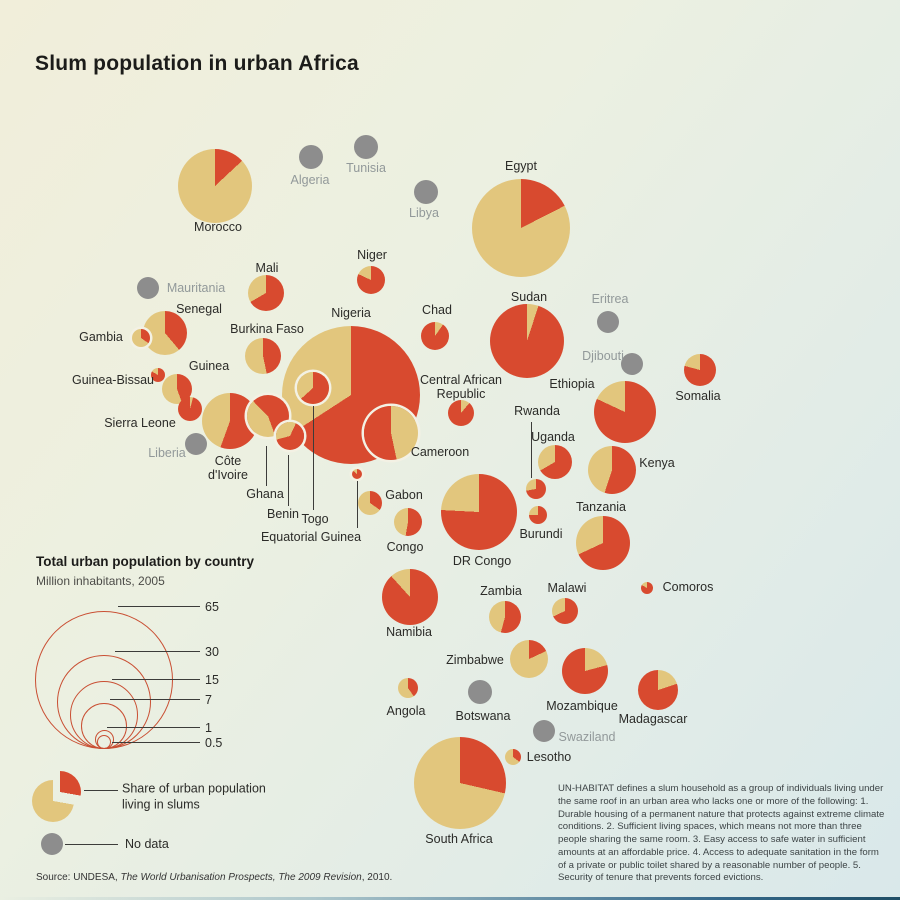  What do you see at coordinates (555, 462) in the screenshot?
I see `country-pie-uganda` at bounding box center [555, 462].